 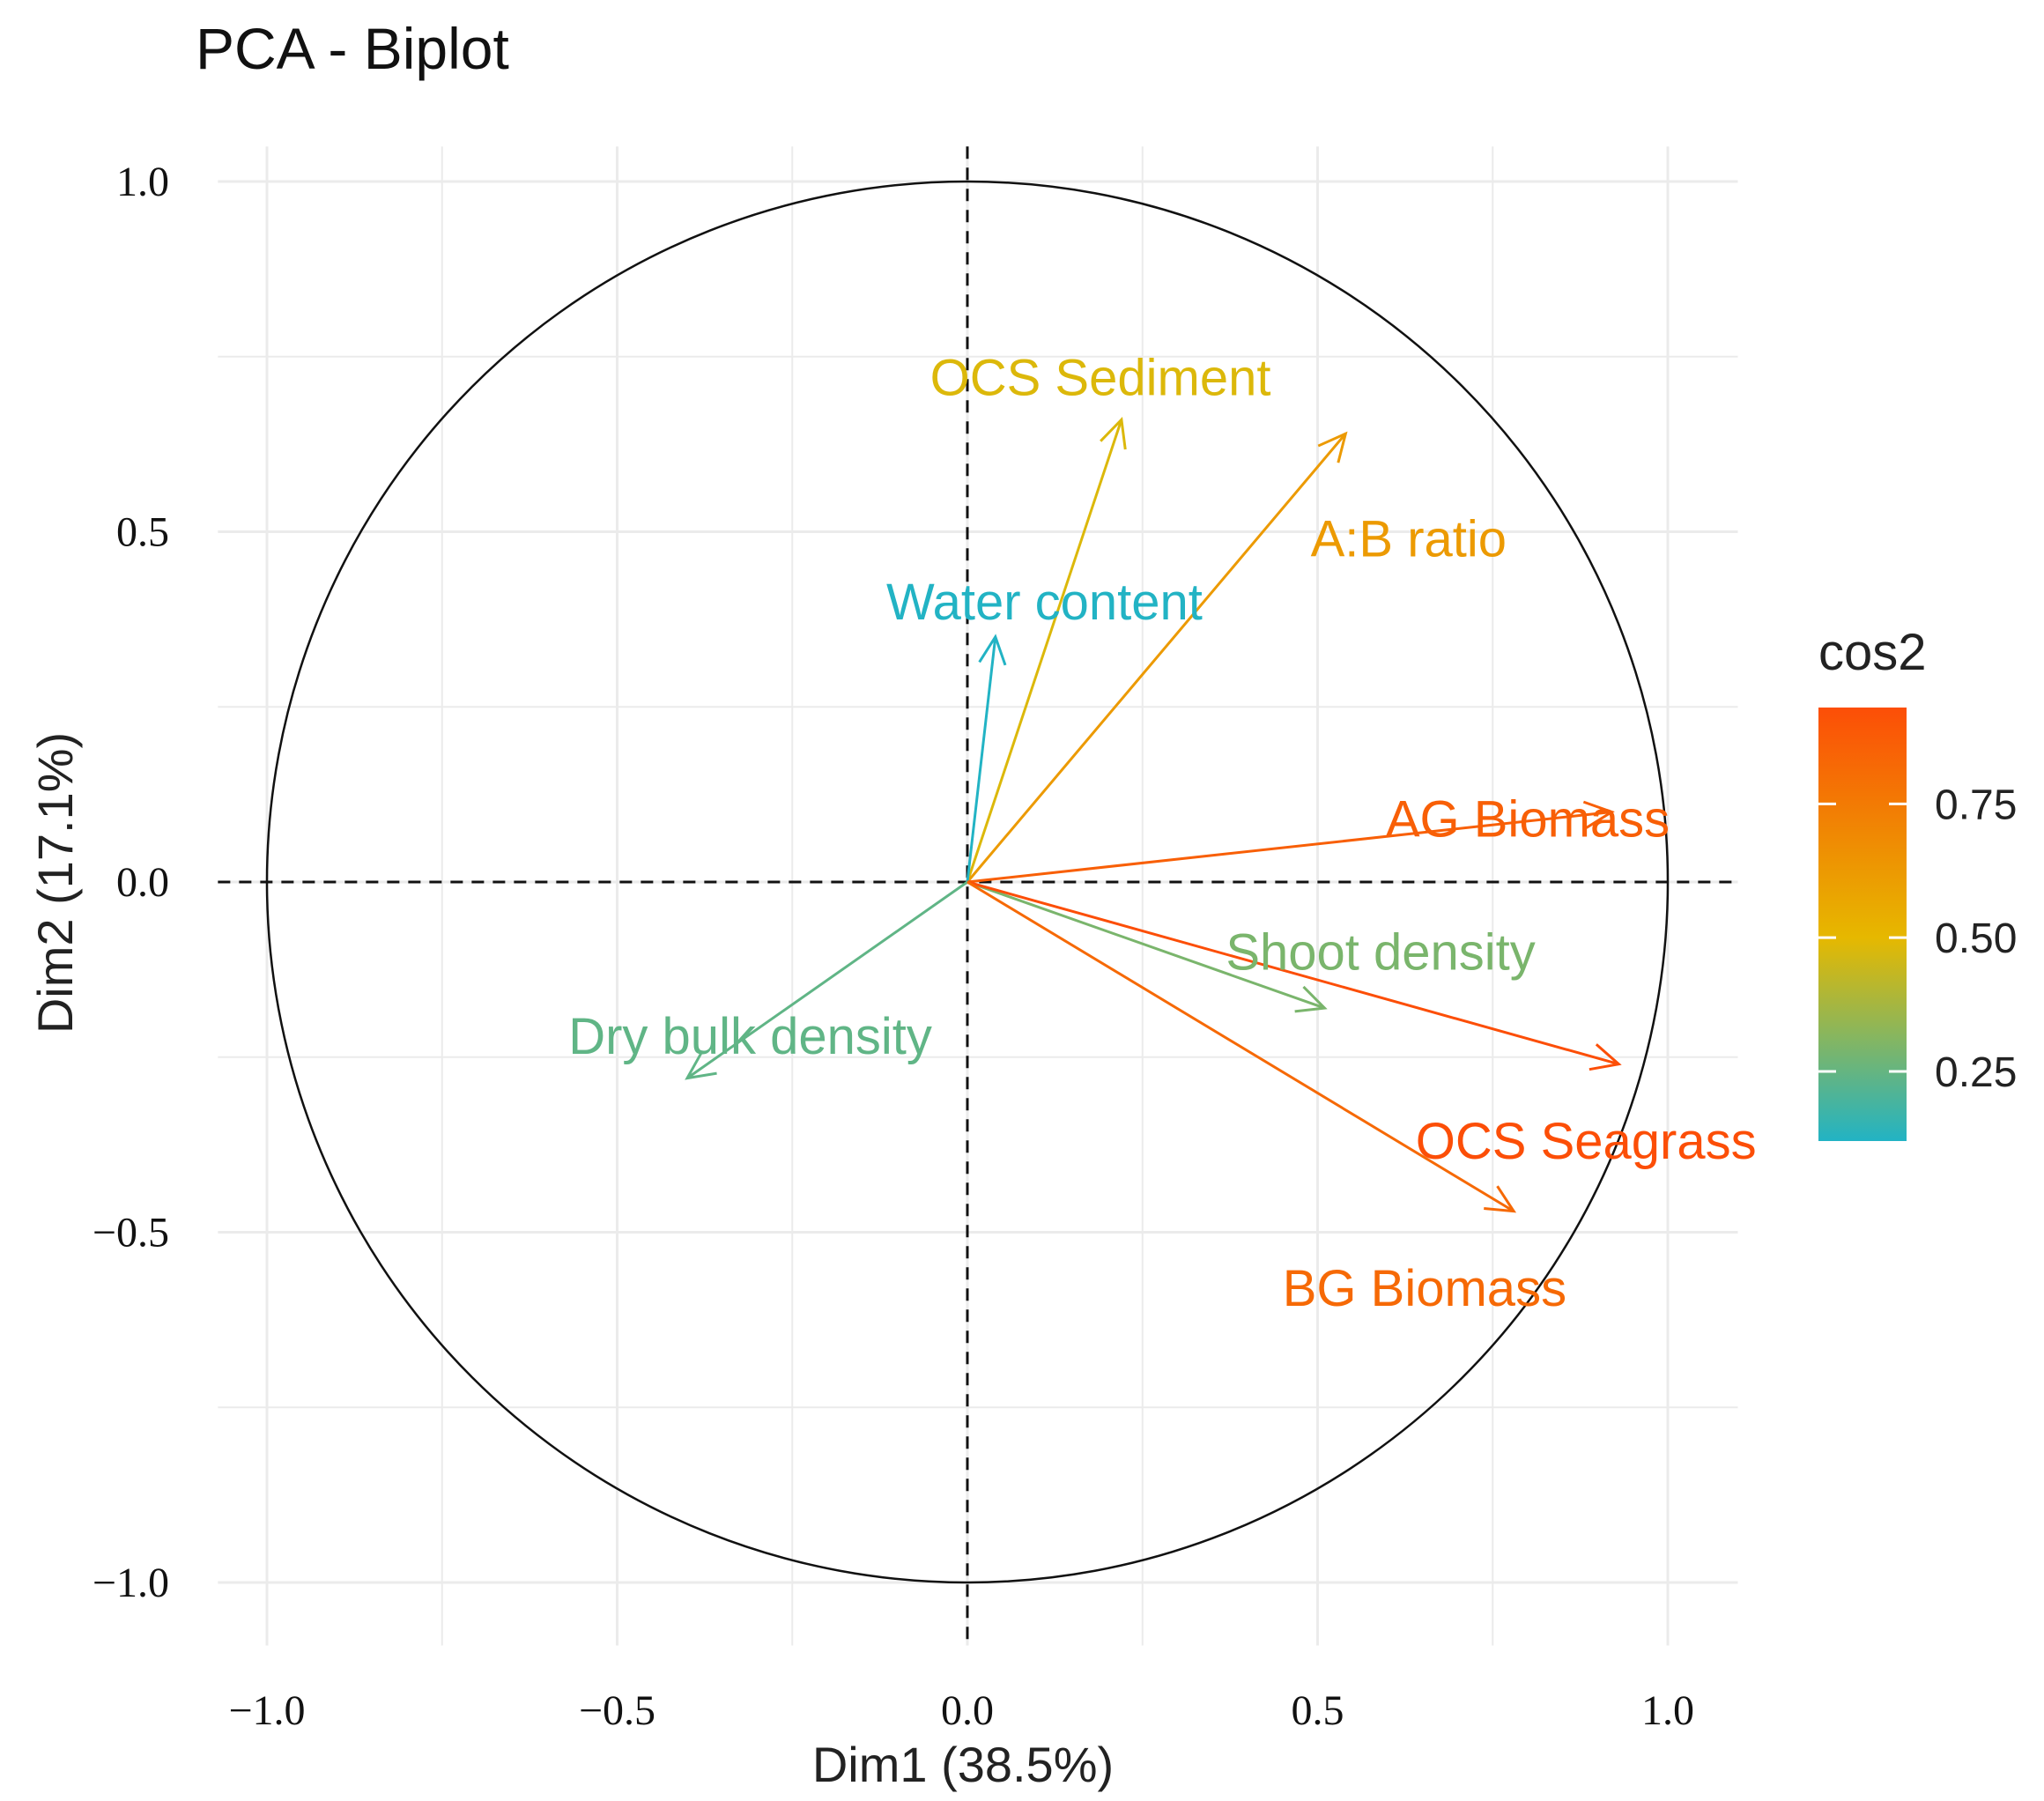 What do you see at coordinates (131, 1233) in the screenshot?
I see `y-tick-label: −0.5` at bounding box center [131, 1233].